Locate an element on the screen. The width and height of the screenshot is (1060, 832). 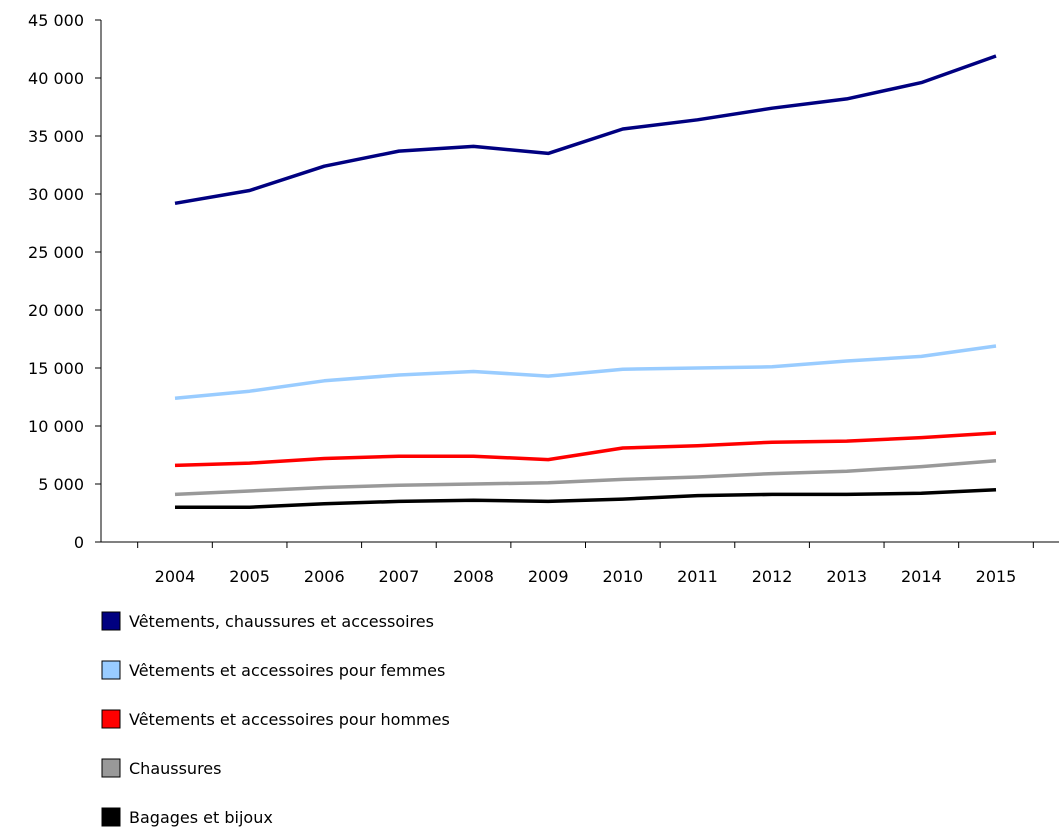
legend-item: Bagages et bijoux is located at coordinates (187, 817).